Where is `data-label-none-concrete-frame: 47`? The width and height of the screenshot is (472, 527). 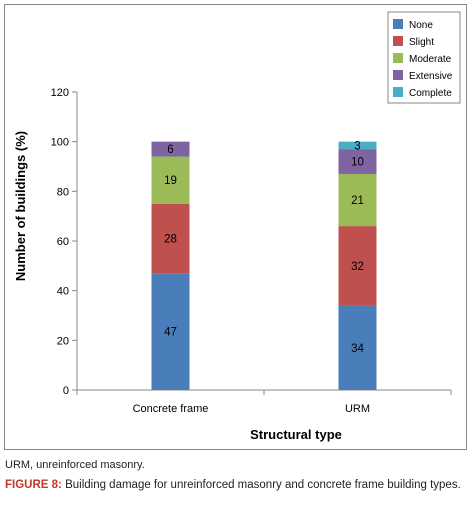 data-label-none-concrete-frame: 47 is located at coordinates (170, 333).